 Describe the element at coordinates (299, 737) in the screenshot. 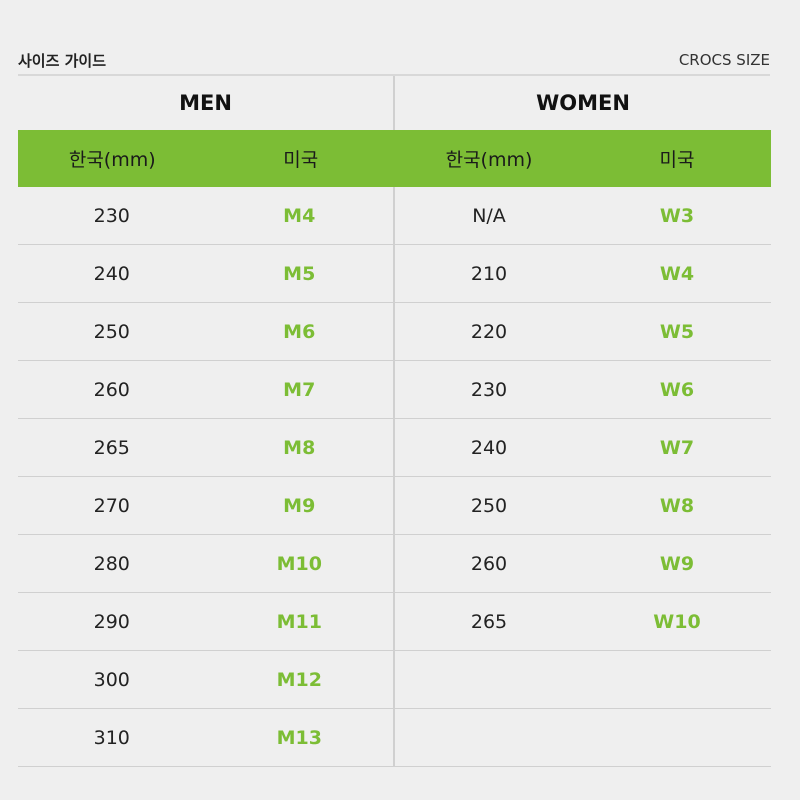

I see `men-us-size: M13` at that location.